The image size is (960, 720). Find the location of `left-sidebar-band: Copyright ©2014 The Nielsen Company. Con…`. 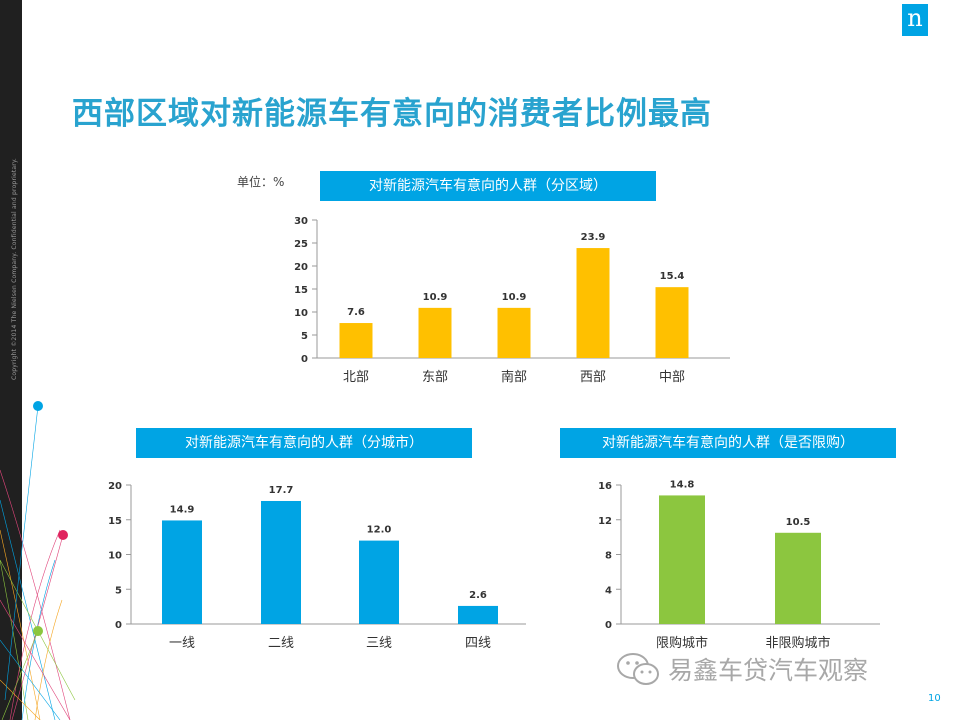

left-sidebar-band: Copyright ©2014 The Nielsen Company. Con… is located at coordinates (11, 360).